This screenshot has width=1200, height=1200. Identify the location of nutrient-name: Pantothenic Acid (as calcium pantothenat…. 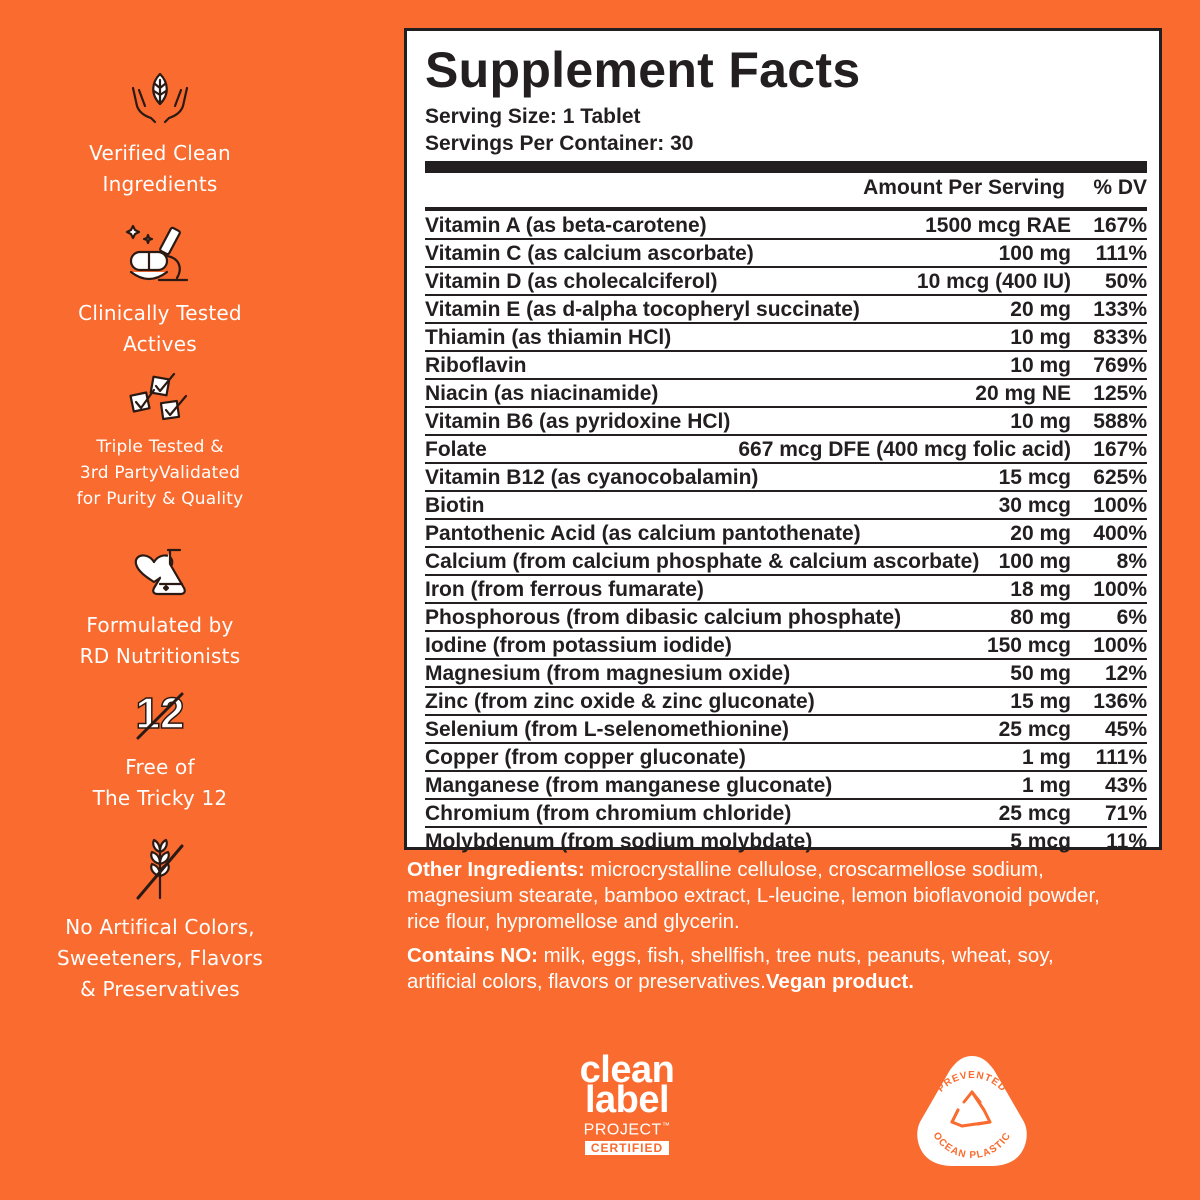
(643, 533).